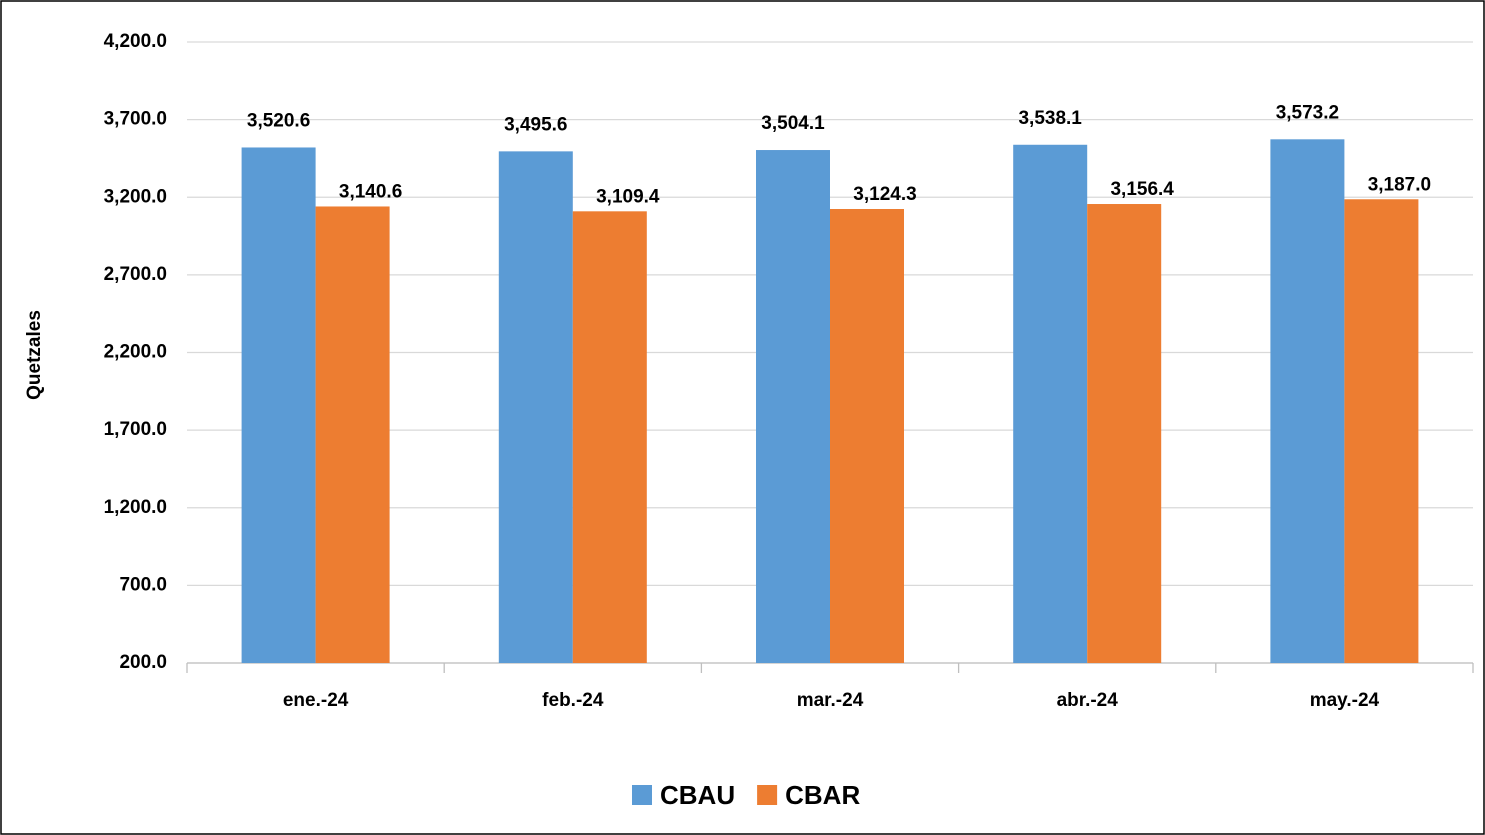  What do you see at coordinates (1050, 118) in the screenshot?
I see `data-label: 3,538.1` at bounding box center [1050, 118].